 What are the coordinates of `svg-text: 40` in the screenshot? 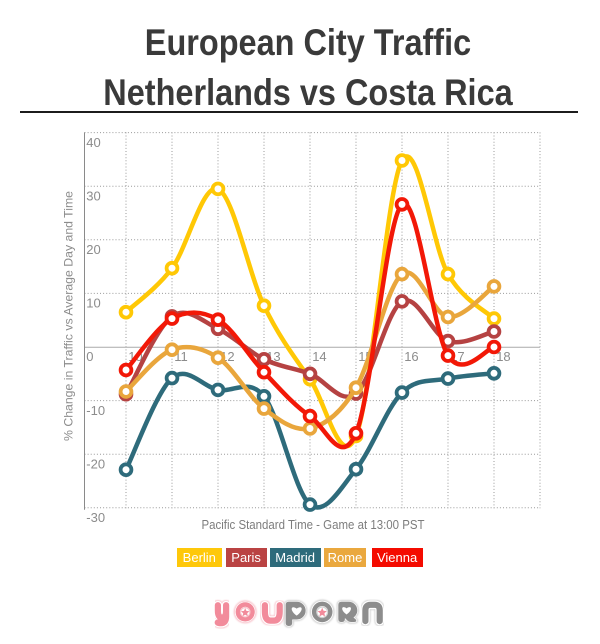 It's located at (93, 142).